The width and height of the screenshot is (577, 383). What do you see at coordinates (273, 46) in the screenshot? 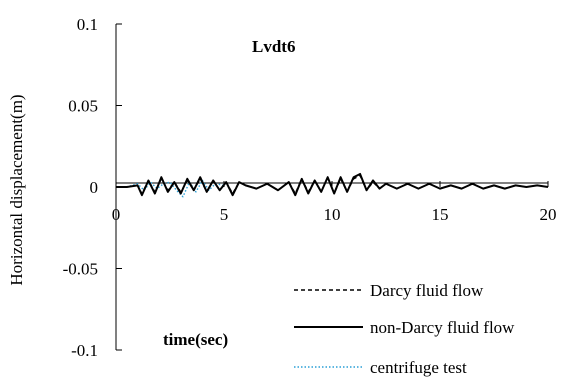
I see `chart-title: Lvdt6` at bounding box center [273, 46].